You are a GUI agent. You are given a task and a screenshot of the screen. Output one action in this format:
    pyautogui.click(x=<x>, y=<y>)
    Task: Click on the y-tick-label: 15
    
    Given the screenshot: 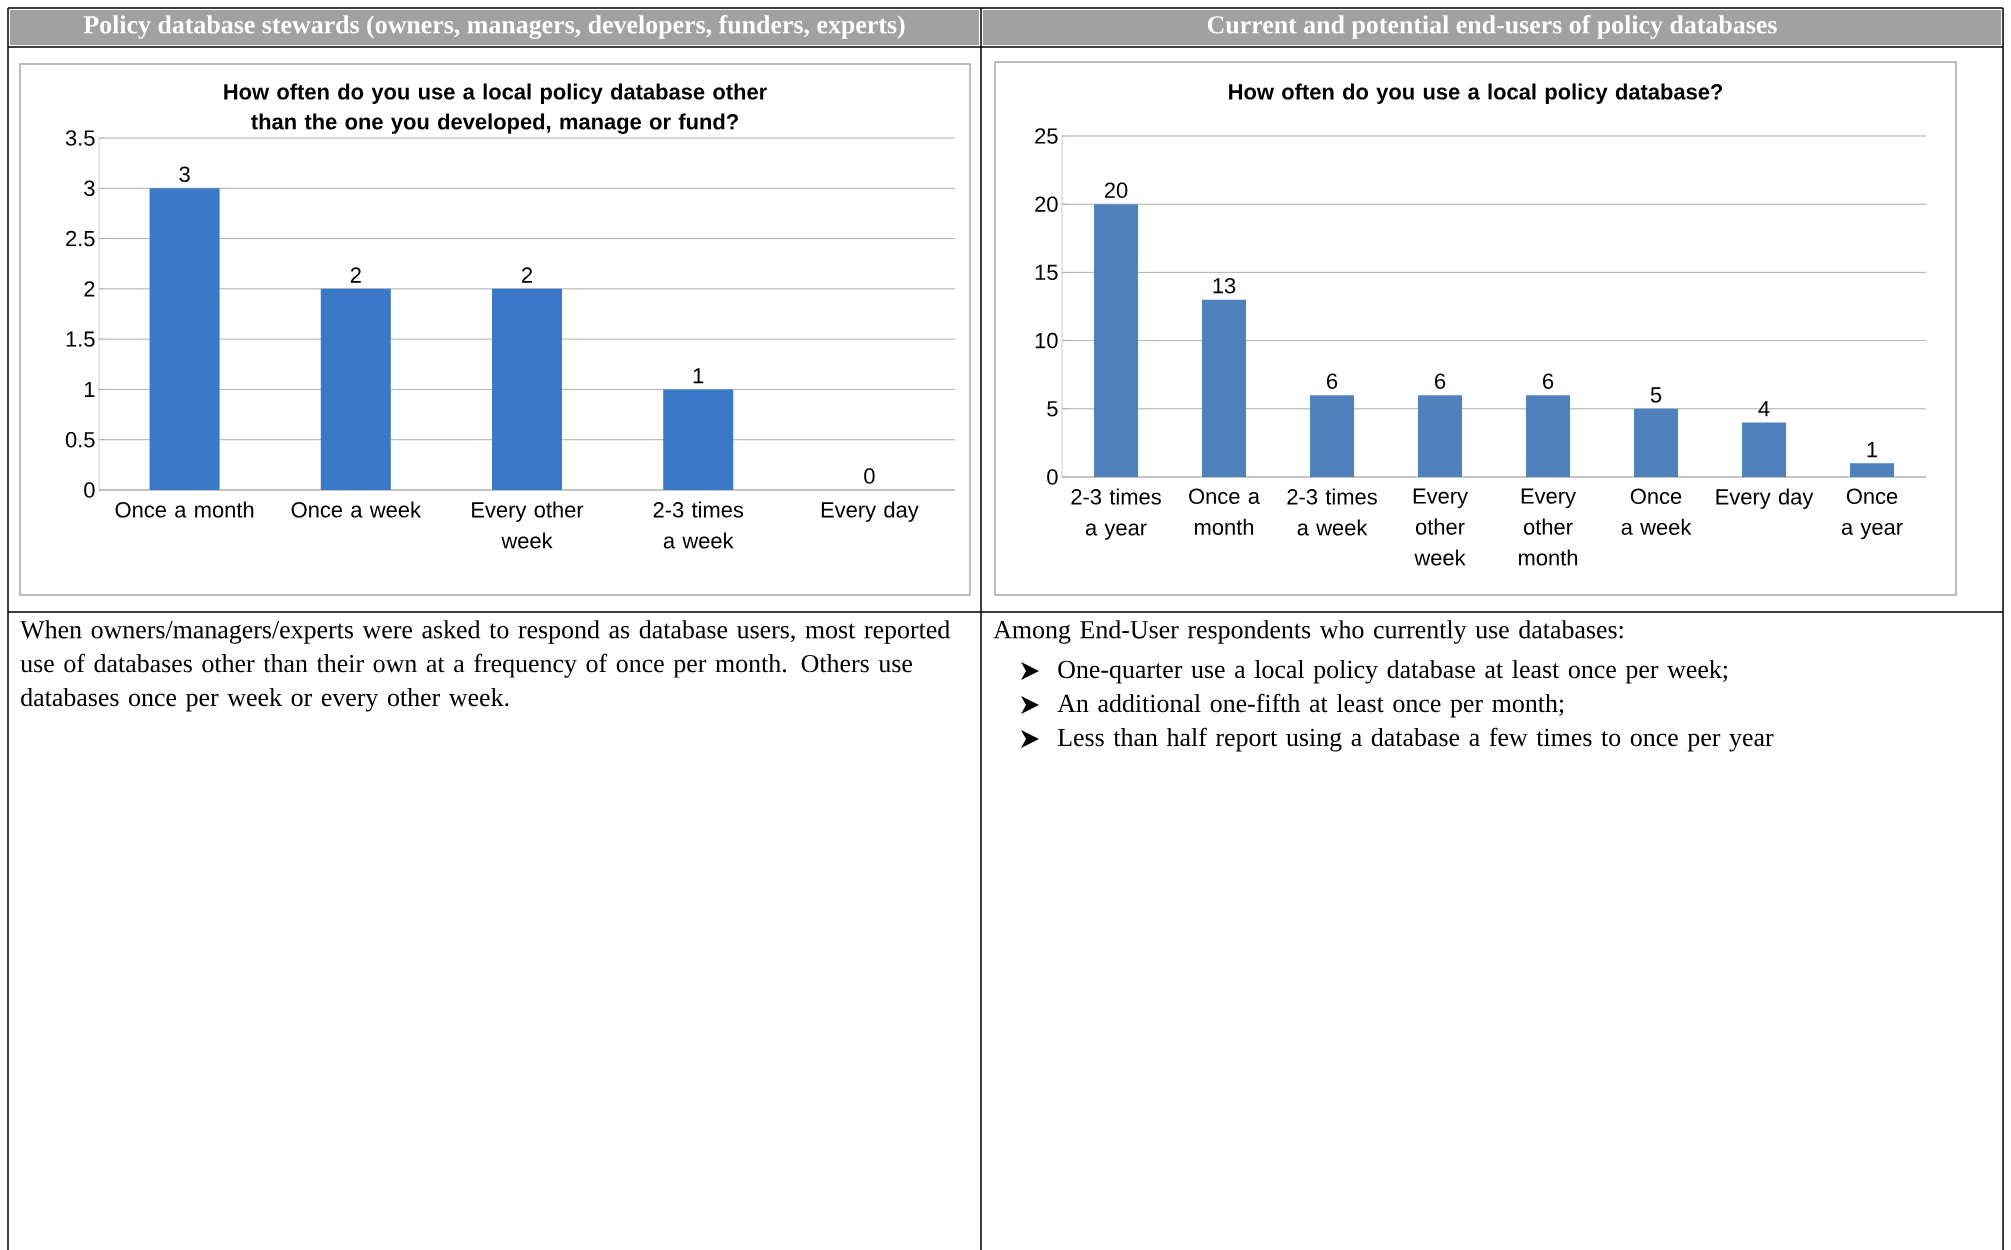 What is the action you would take?
    pyautogui.click(x=1046, y=272)
    